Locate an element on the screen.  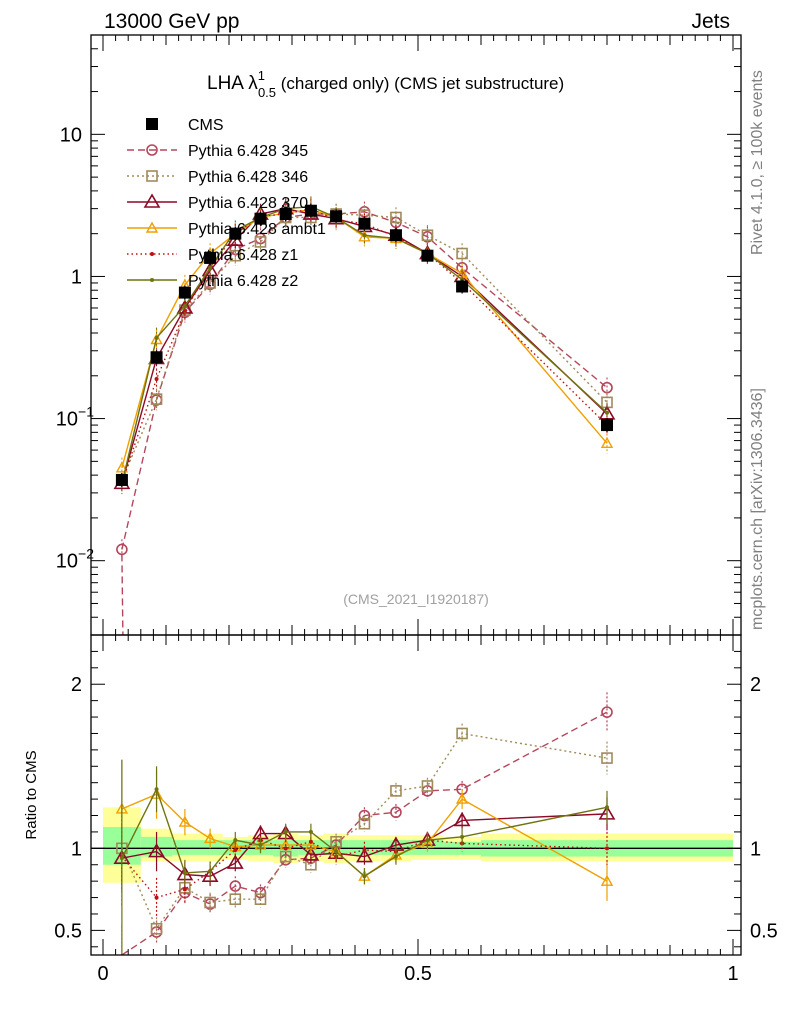
title-sub: 0.5 is located at coordinates (267, 92).